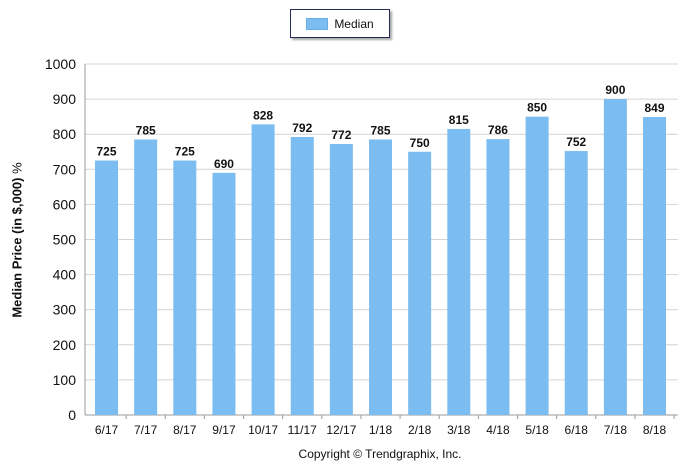 This screenshot has width=699, height=469. I want to click on x-tick-label: 2/18, so click(420, 430).